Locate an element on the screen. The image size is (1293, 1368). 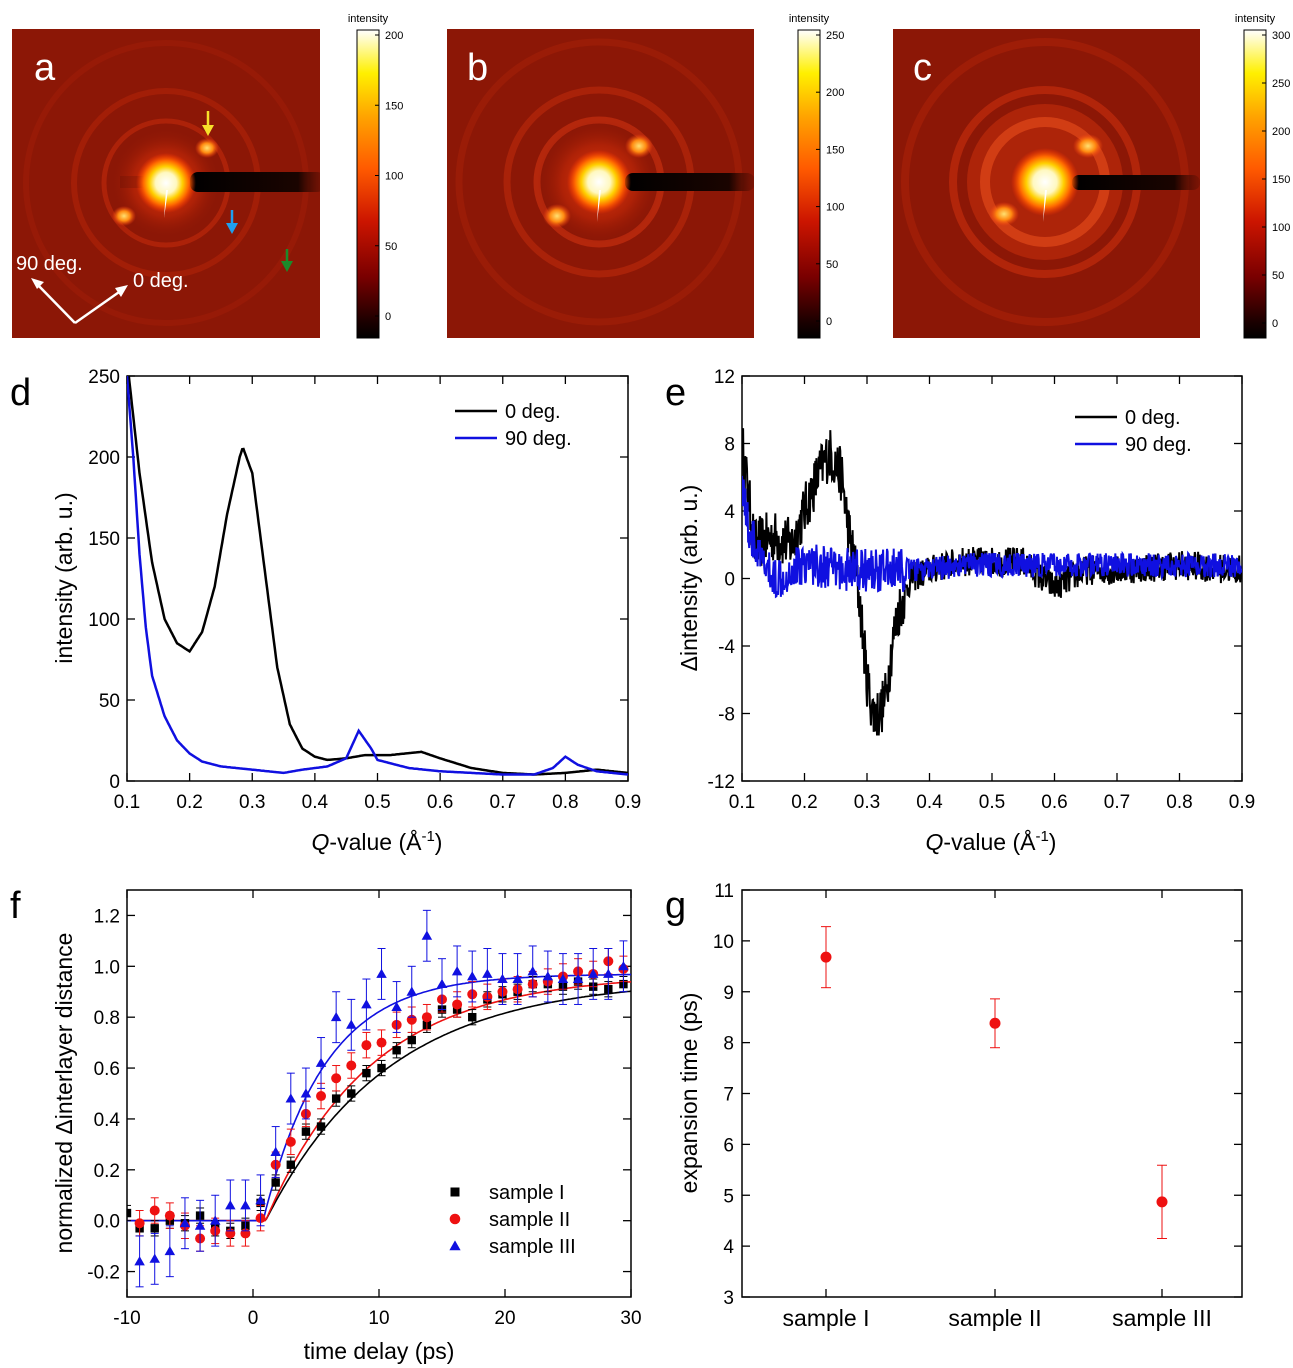
x-tick-label: -10 is located at coordinates (126, 1318).